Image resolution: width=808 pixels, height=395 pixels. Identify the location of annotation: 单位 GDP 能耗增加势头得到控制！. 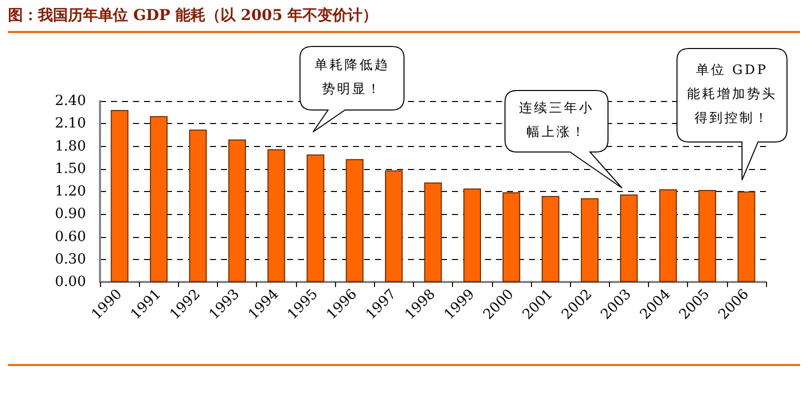
(732, 95).